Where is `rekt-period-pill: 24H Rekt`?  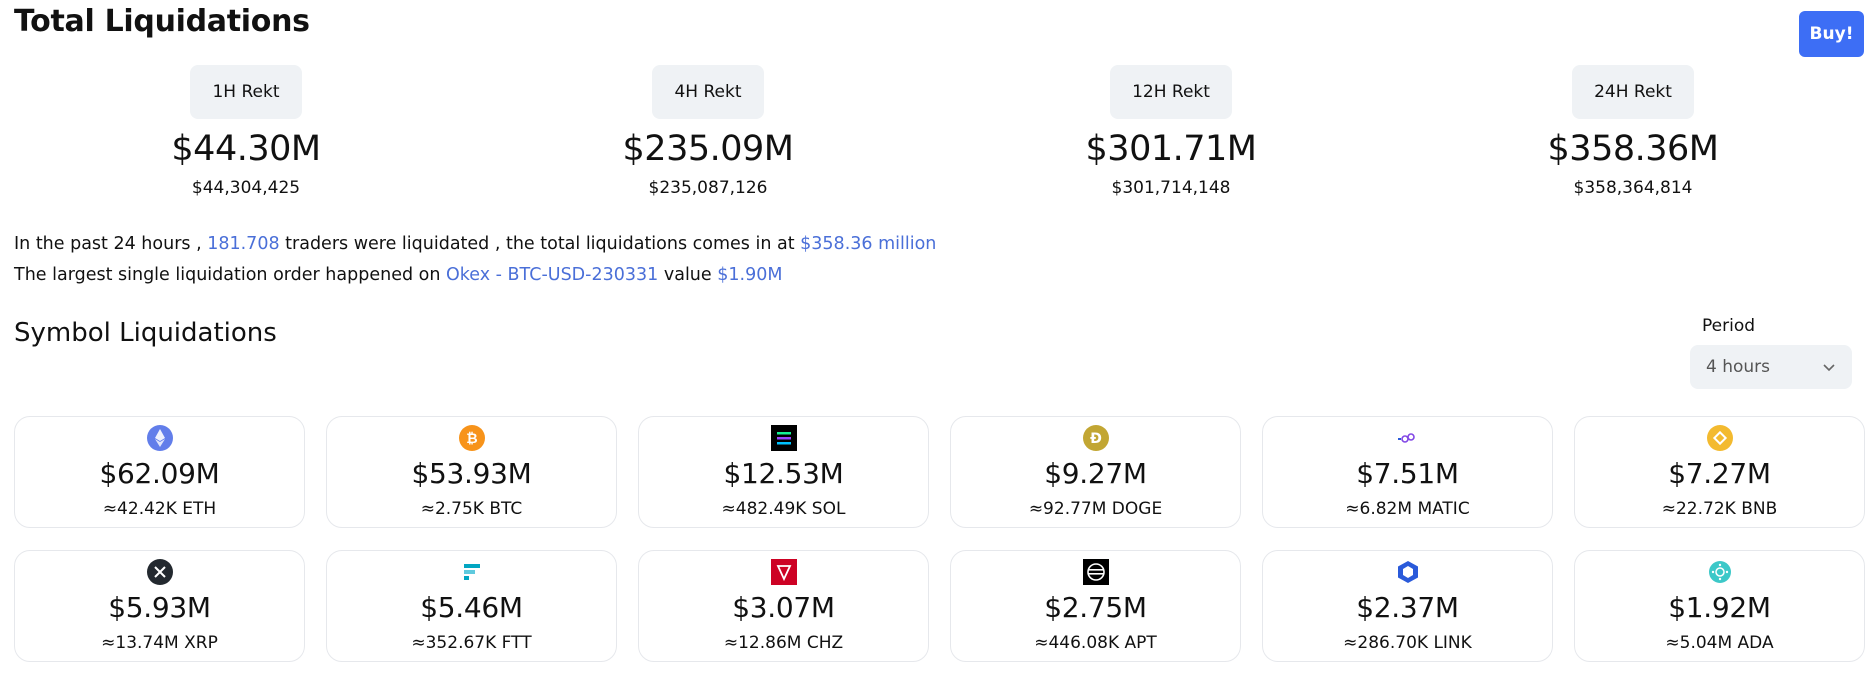
rekt-period-pill: 24H Rekt is located at coordinates (1633, 92).